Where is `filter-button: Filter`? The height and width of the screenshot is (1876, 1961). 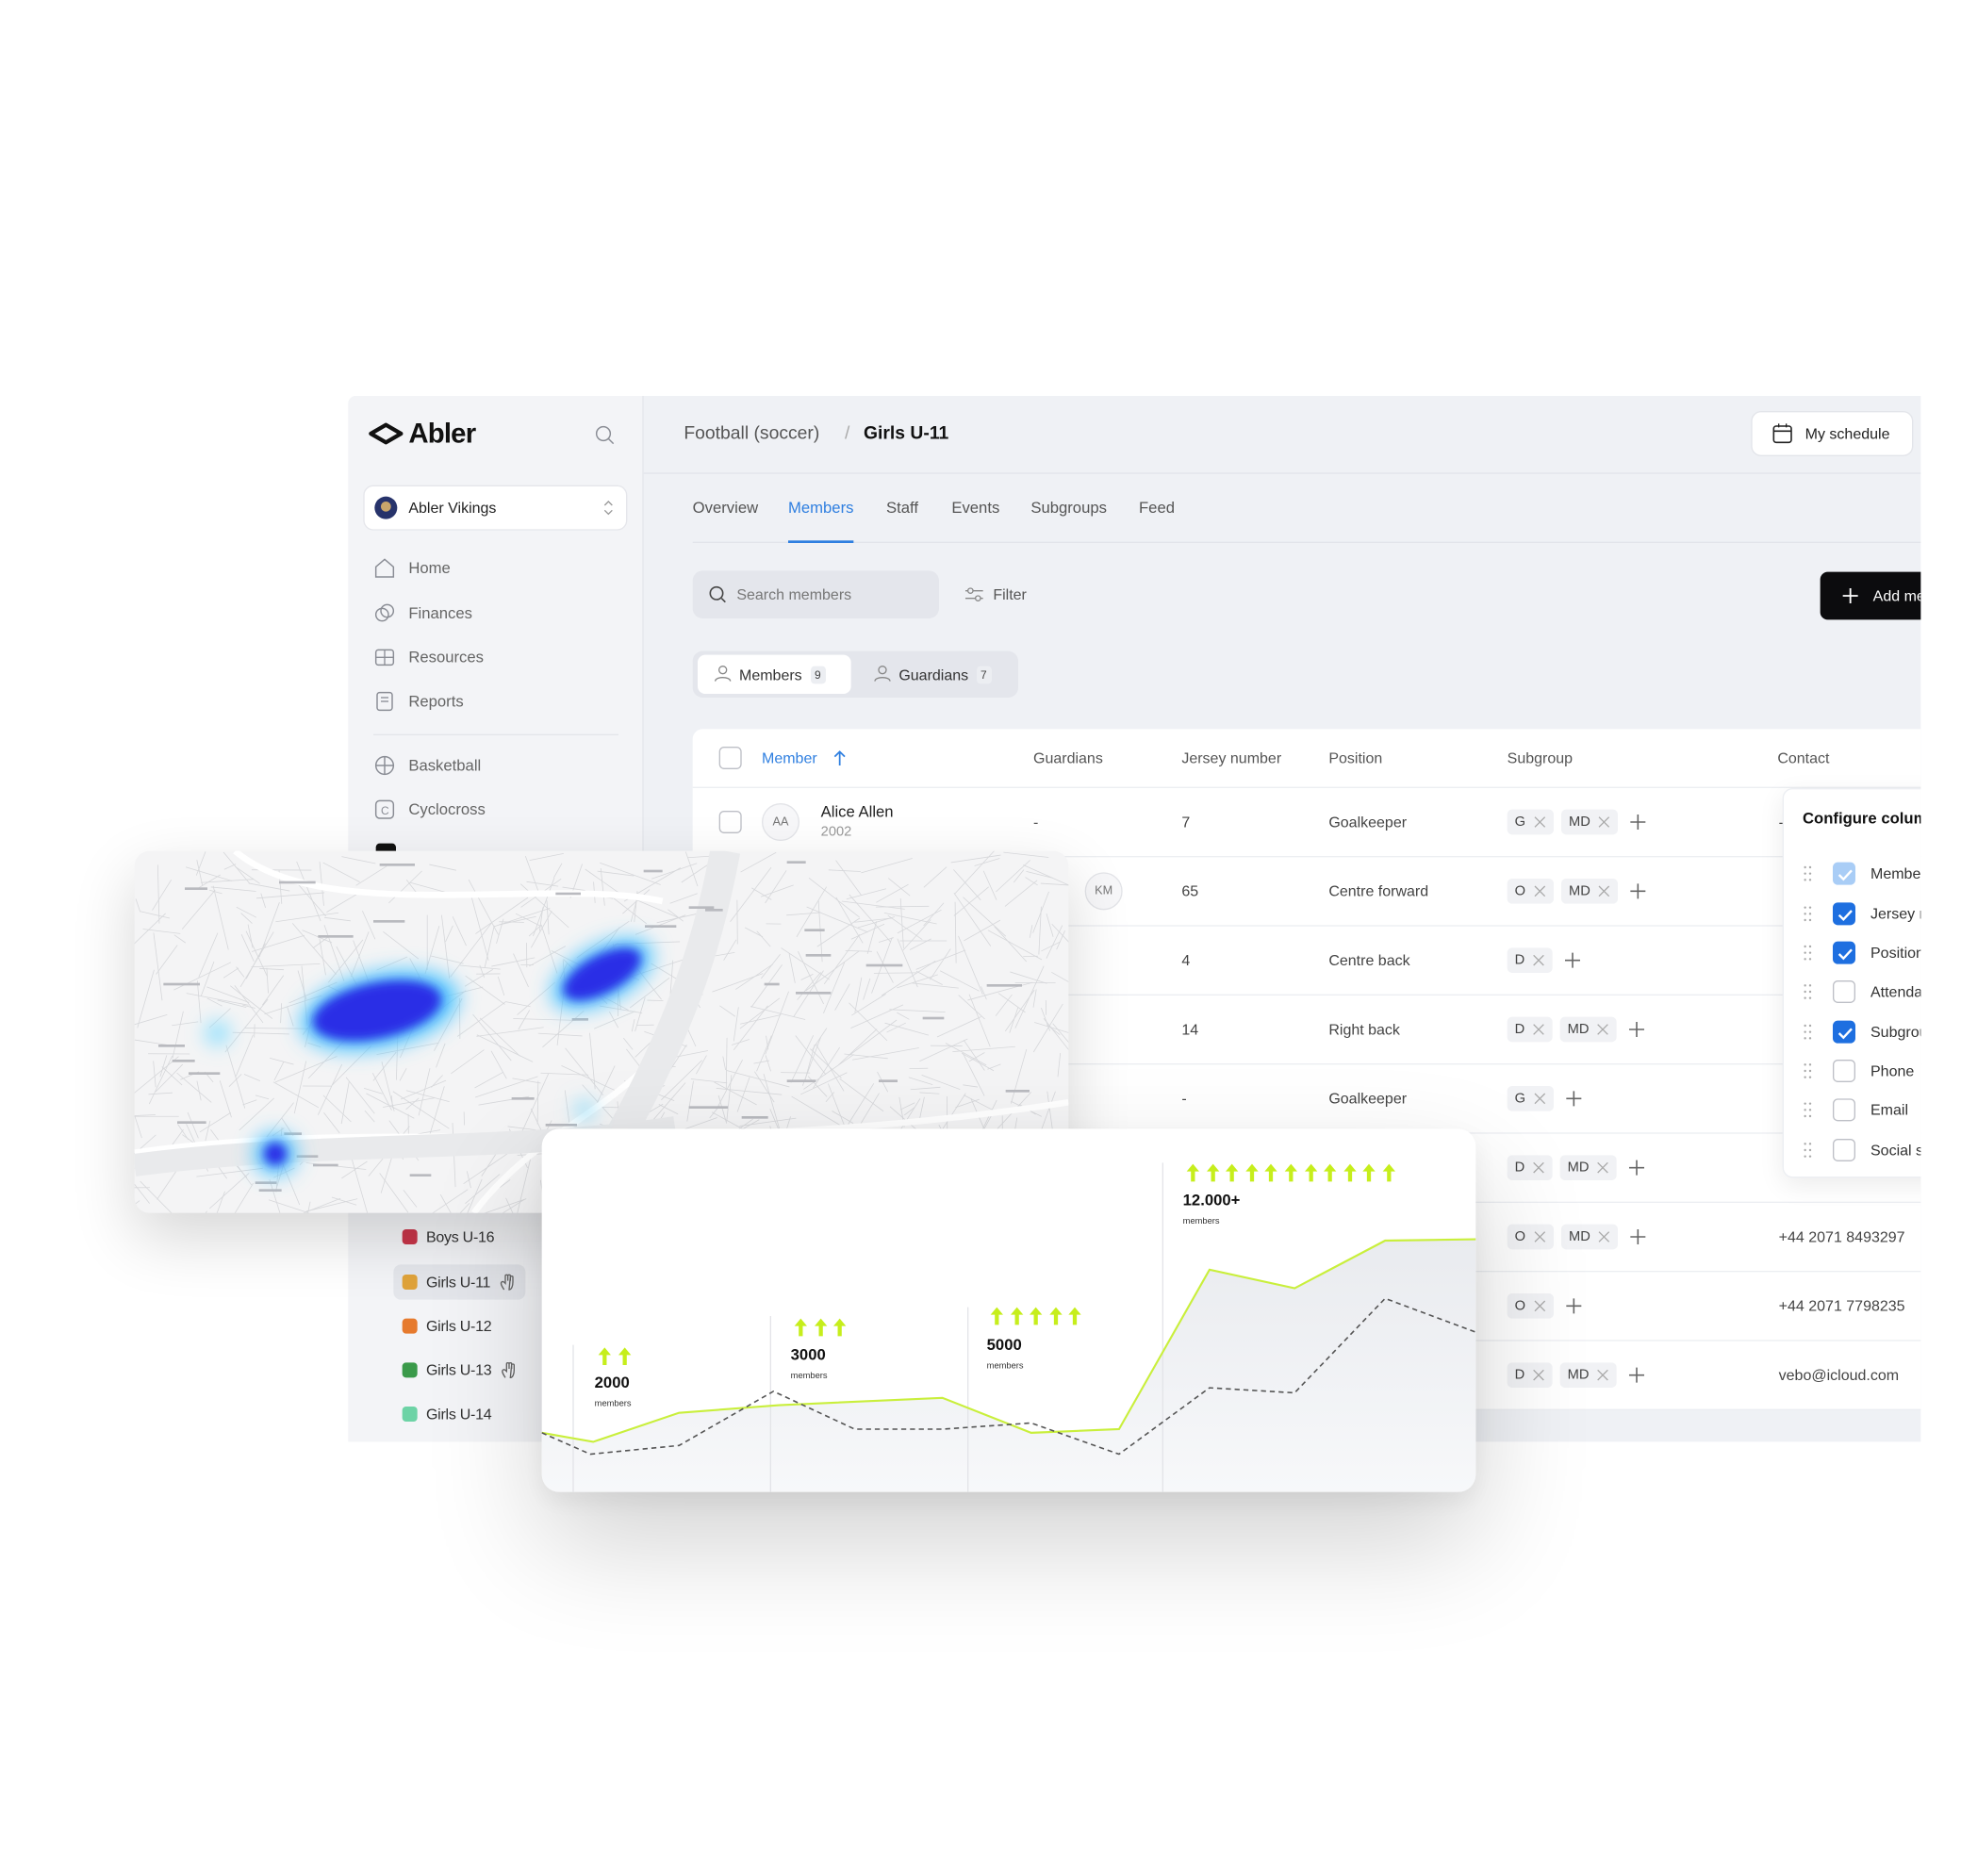
filter-button: Filter is located at coordinates (1010, 594).